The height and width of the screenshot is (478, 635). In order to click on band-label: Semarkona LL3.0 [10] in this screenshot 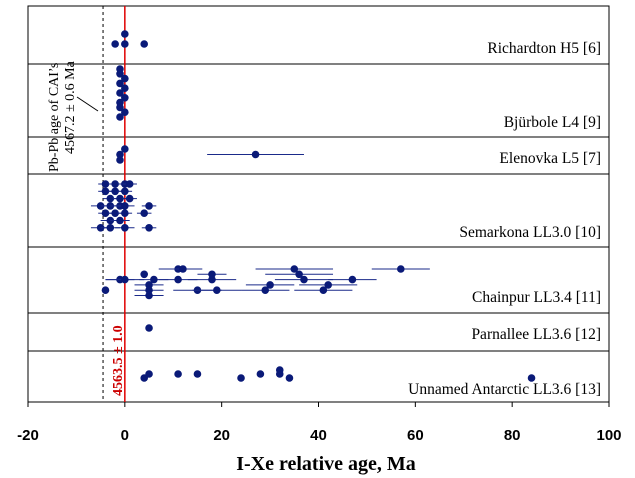, I will do `click(530, 232)`.